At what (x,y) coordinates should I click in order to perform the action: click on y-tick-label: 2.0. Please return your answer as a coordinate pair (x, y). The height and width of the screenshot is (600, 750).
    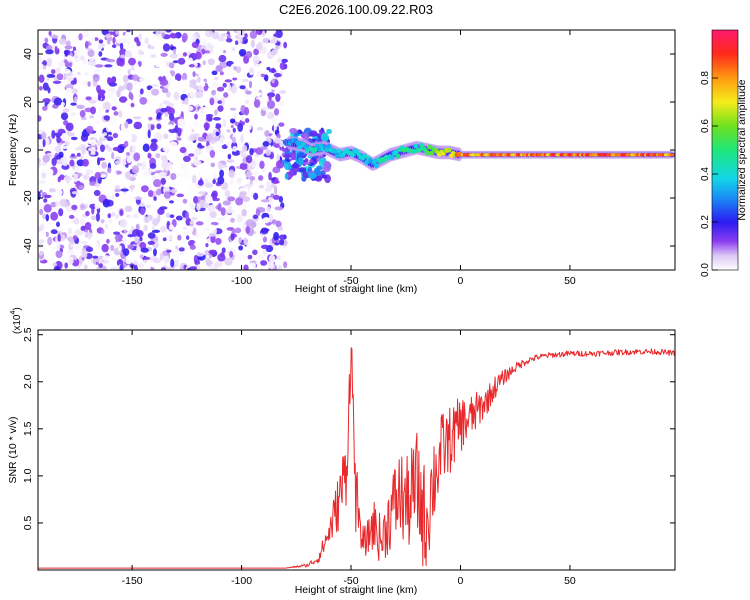
    Looking at the image, I should click on (28, 381).